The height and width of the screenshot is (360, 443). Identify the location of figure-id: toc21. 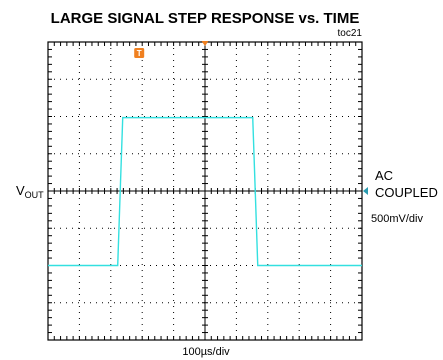
(350, 33).